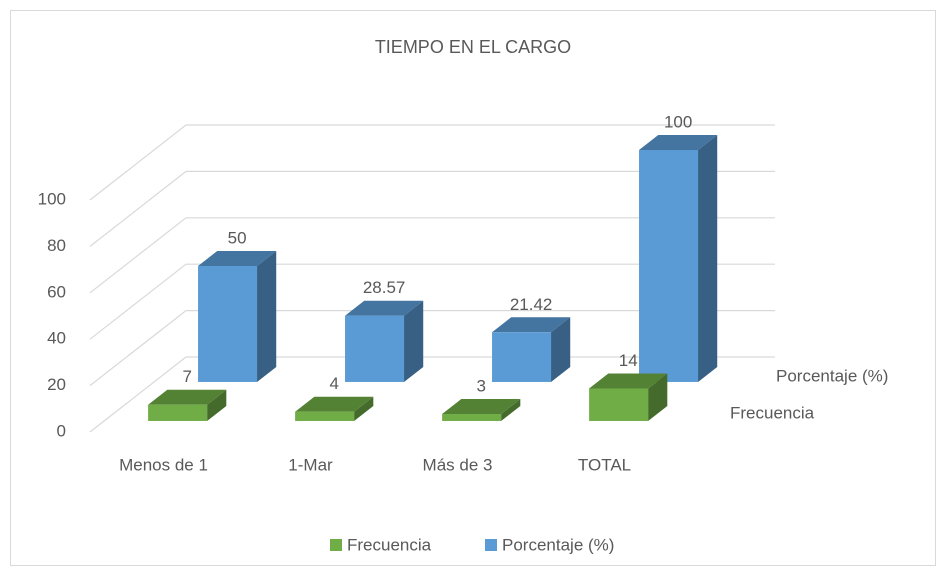  I want to click on x-tick-label: TOTAL, so click(604, 464).